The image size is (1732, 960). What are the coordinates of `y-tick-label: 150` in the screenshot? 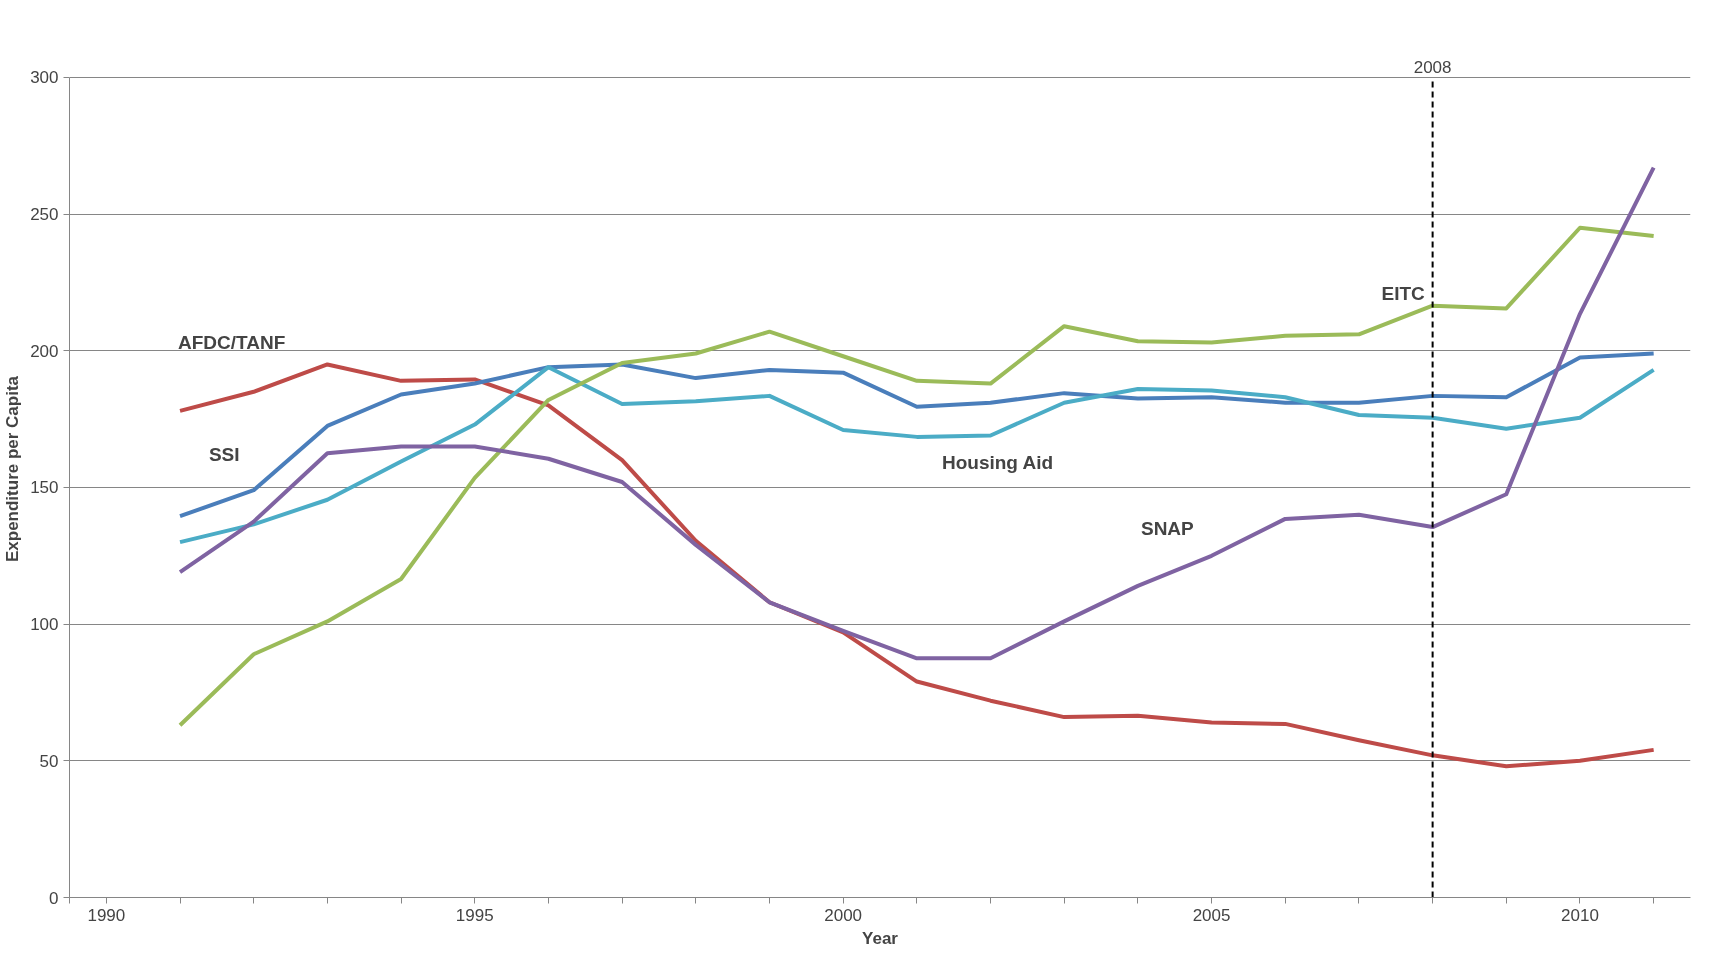 It's located at (44, 488).